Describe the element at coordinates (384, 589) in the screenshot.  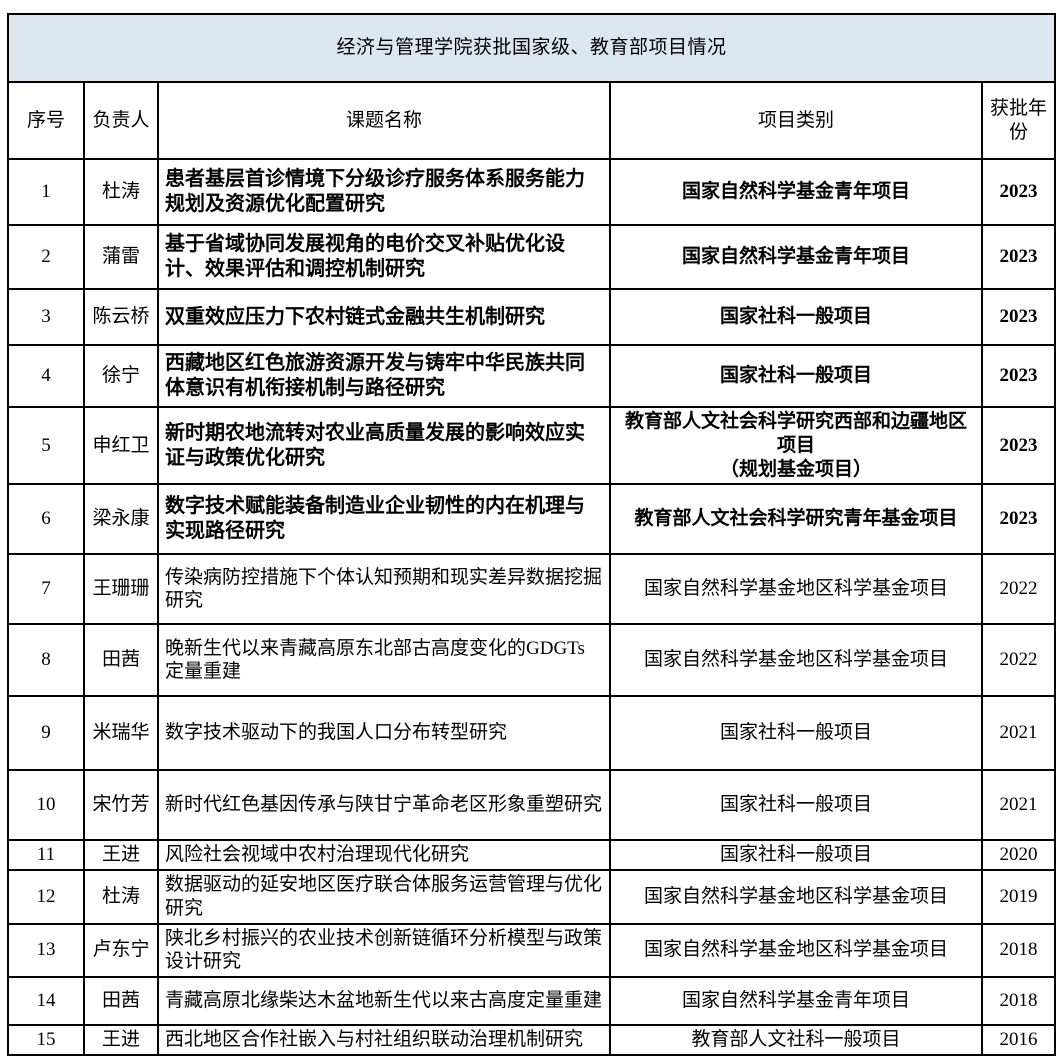
I see `cell-topic: 传染病防控措施下个体认知预期和现实差异数据挖掘研究` at that location.